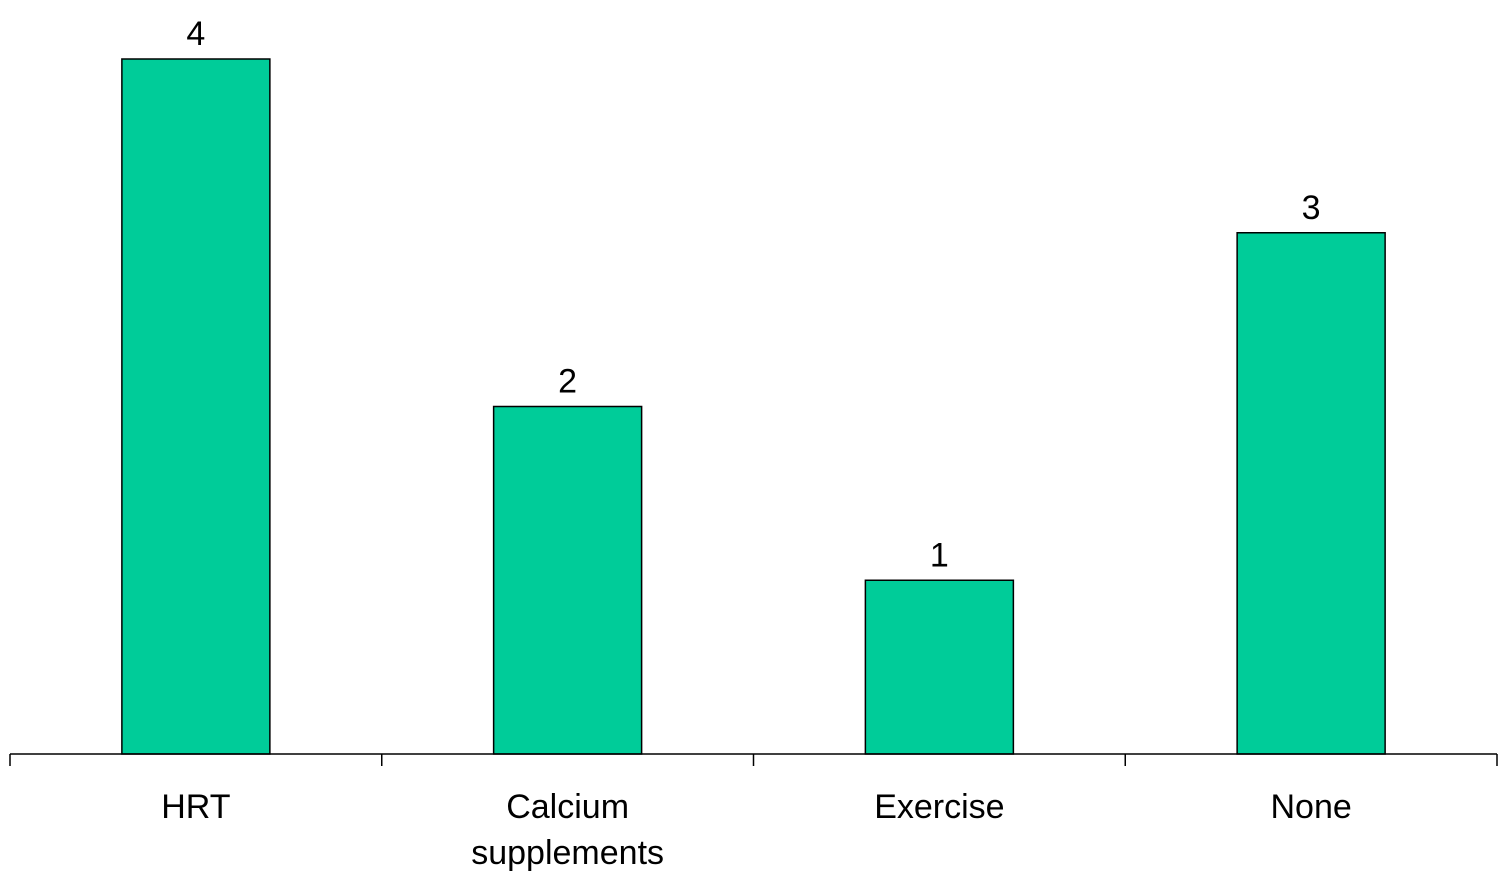  Describe the element at coordinates (756, 829) in the screenshot. I see `x-axis-tick-labels-group: HRT Calcium supplements Exercise None` at that location.